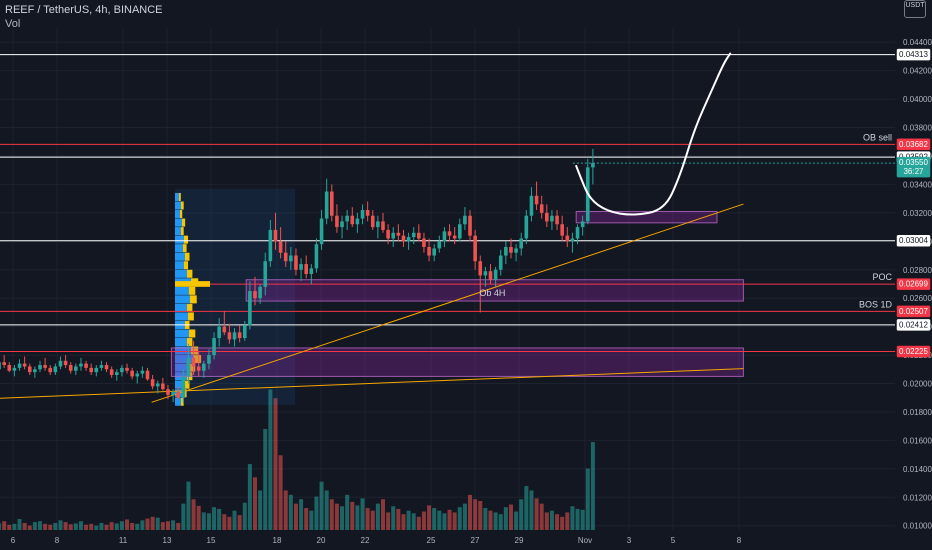 The height and width of the screenshot is (550, 932). Describe the element at coordinates (13, 24) in the screenshot. I see `volume-indicator-label: Vol` at that location.